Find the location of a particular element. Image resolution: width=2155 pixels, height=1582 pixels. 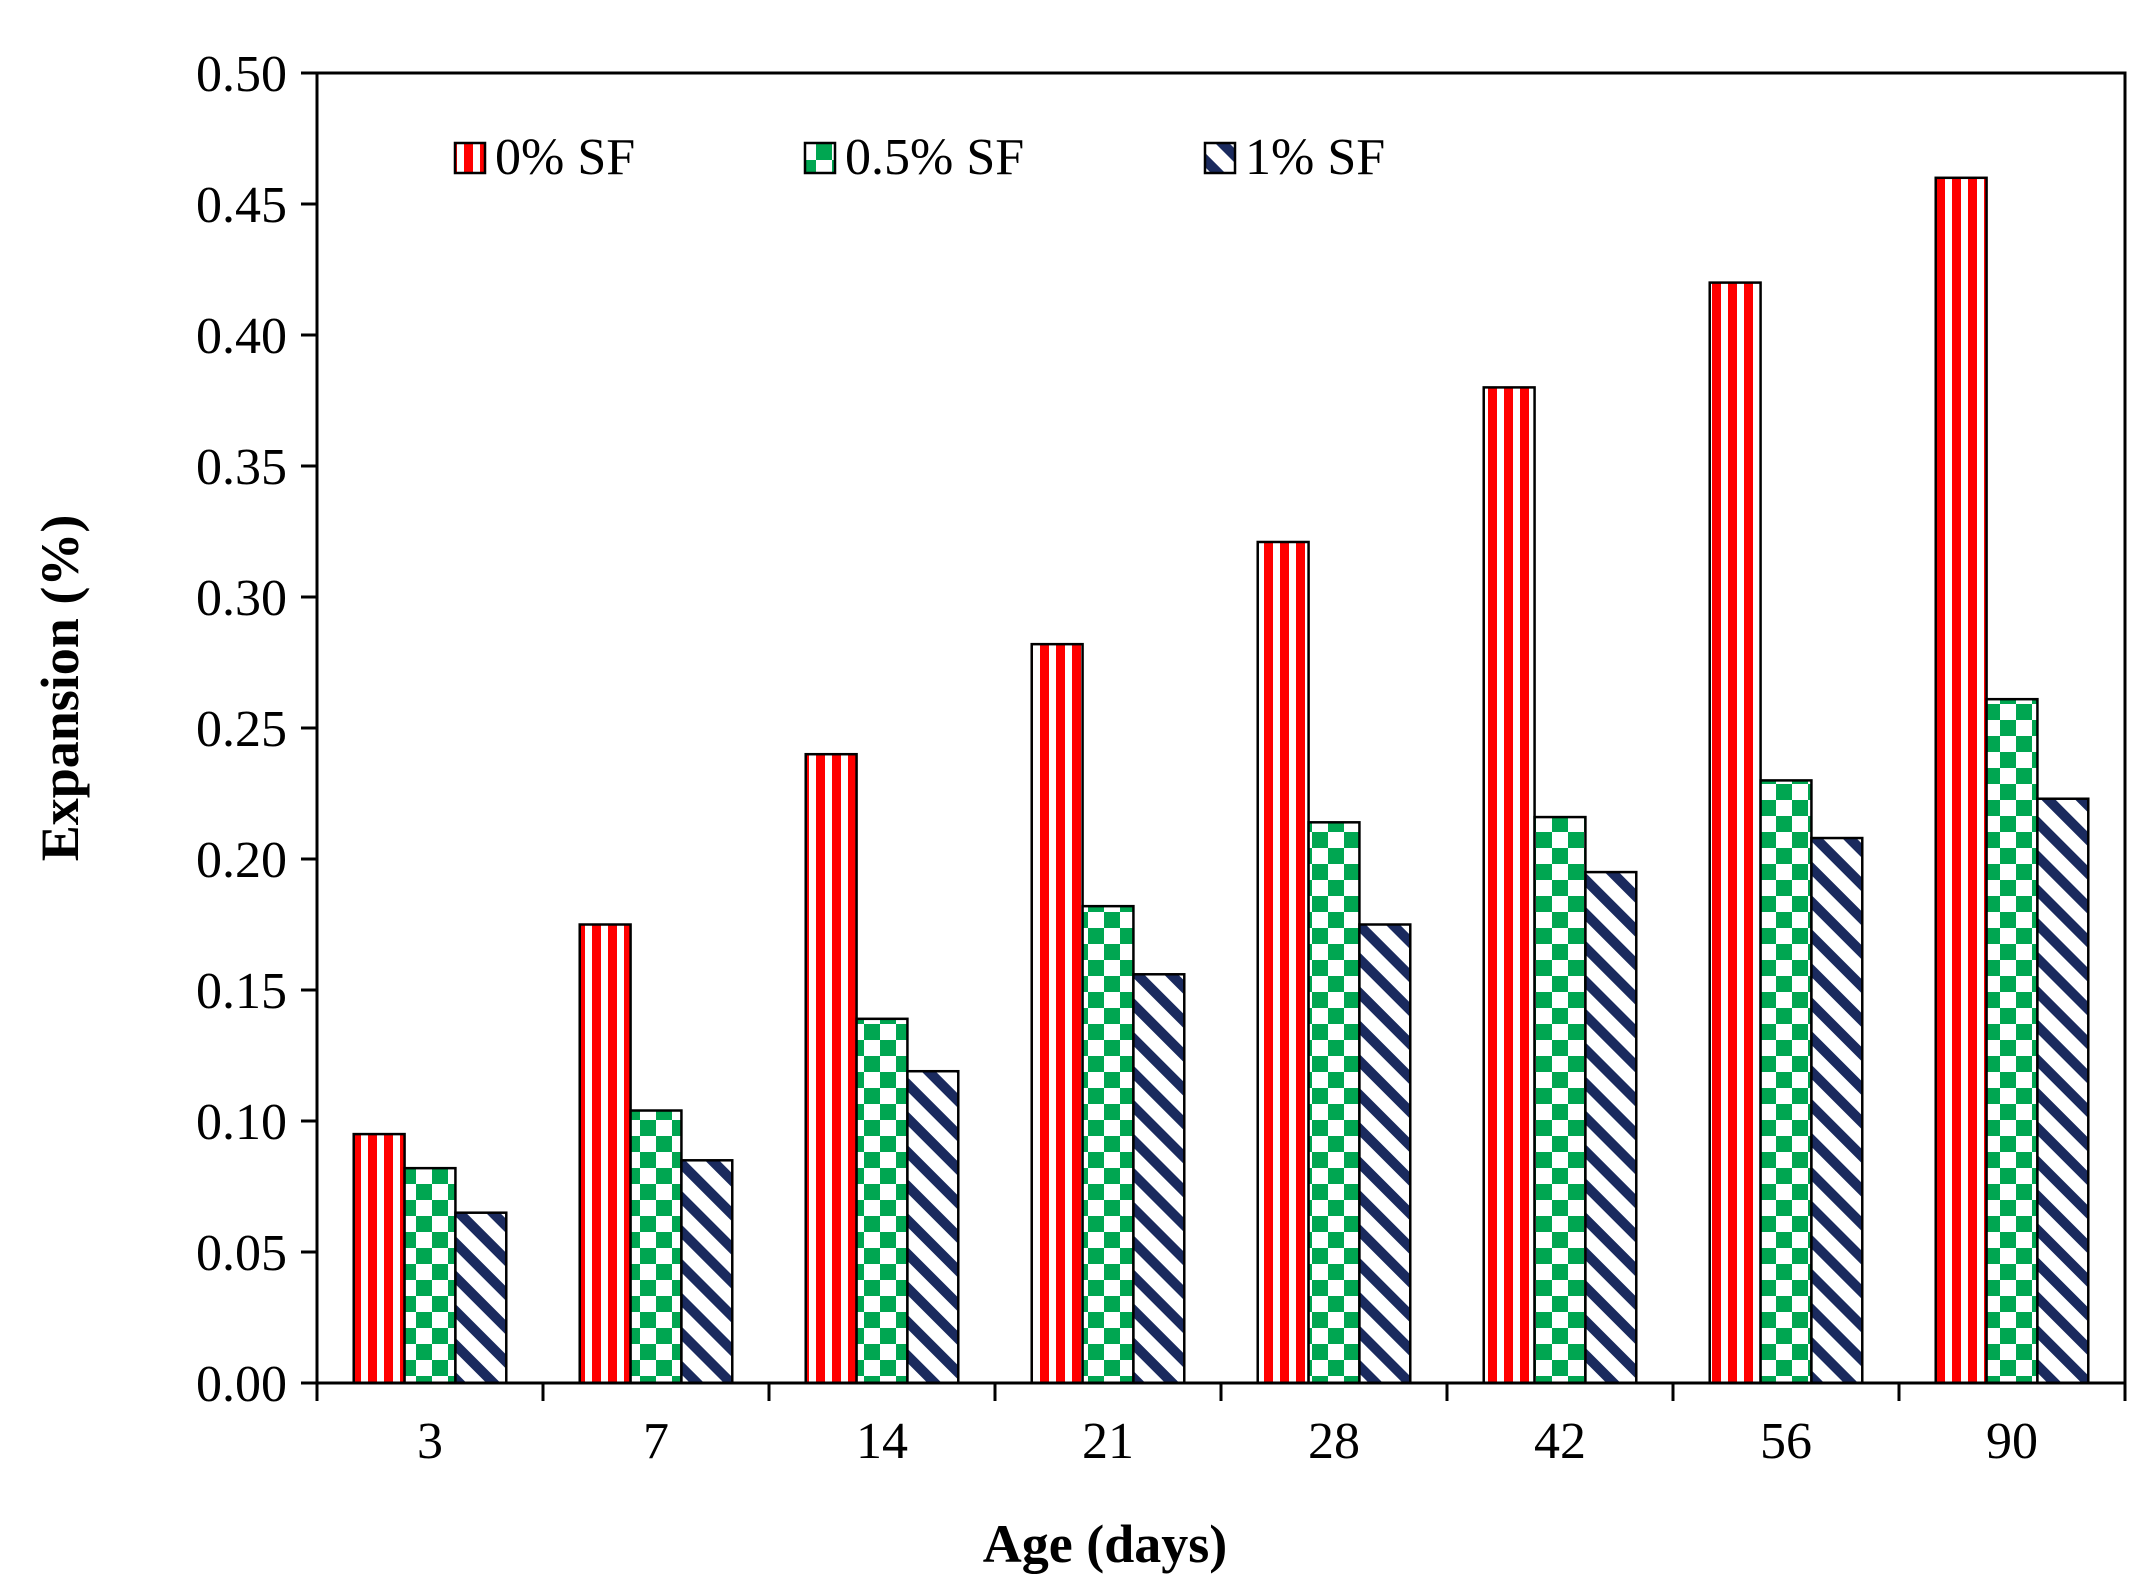

y-tick-label: 0.15 is located at coordinates (241, 991).